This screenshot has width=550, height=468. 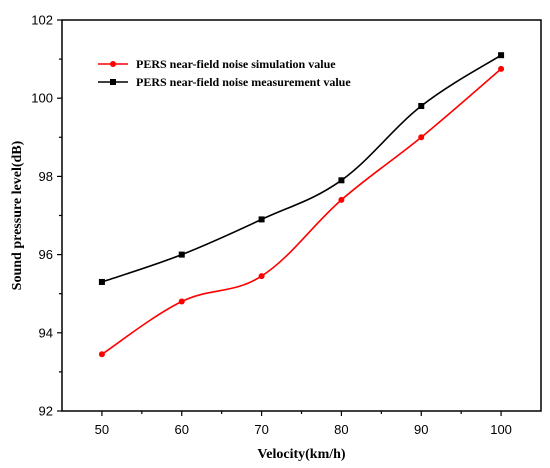 I want to click on y-tick-label: 96, so click(x=46, y=254).